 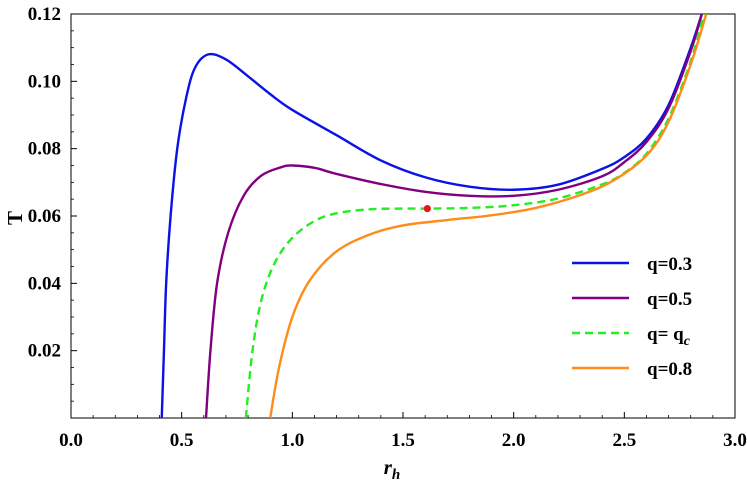 I want to click on legend-label-text: q= q, so click(x=665, y=334).